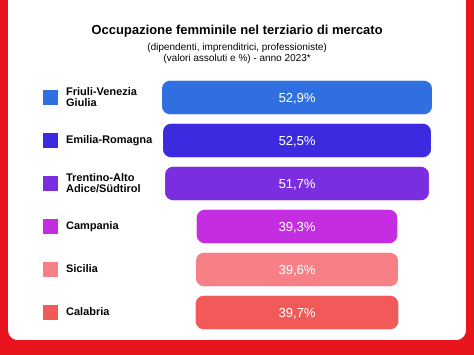  Describe the element at coordinates (297, 97) in the screenshot. I see `data-label: 52,9%` at that location.